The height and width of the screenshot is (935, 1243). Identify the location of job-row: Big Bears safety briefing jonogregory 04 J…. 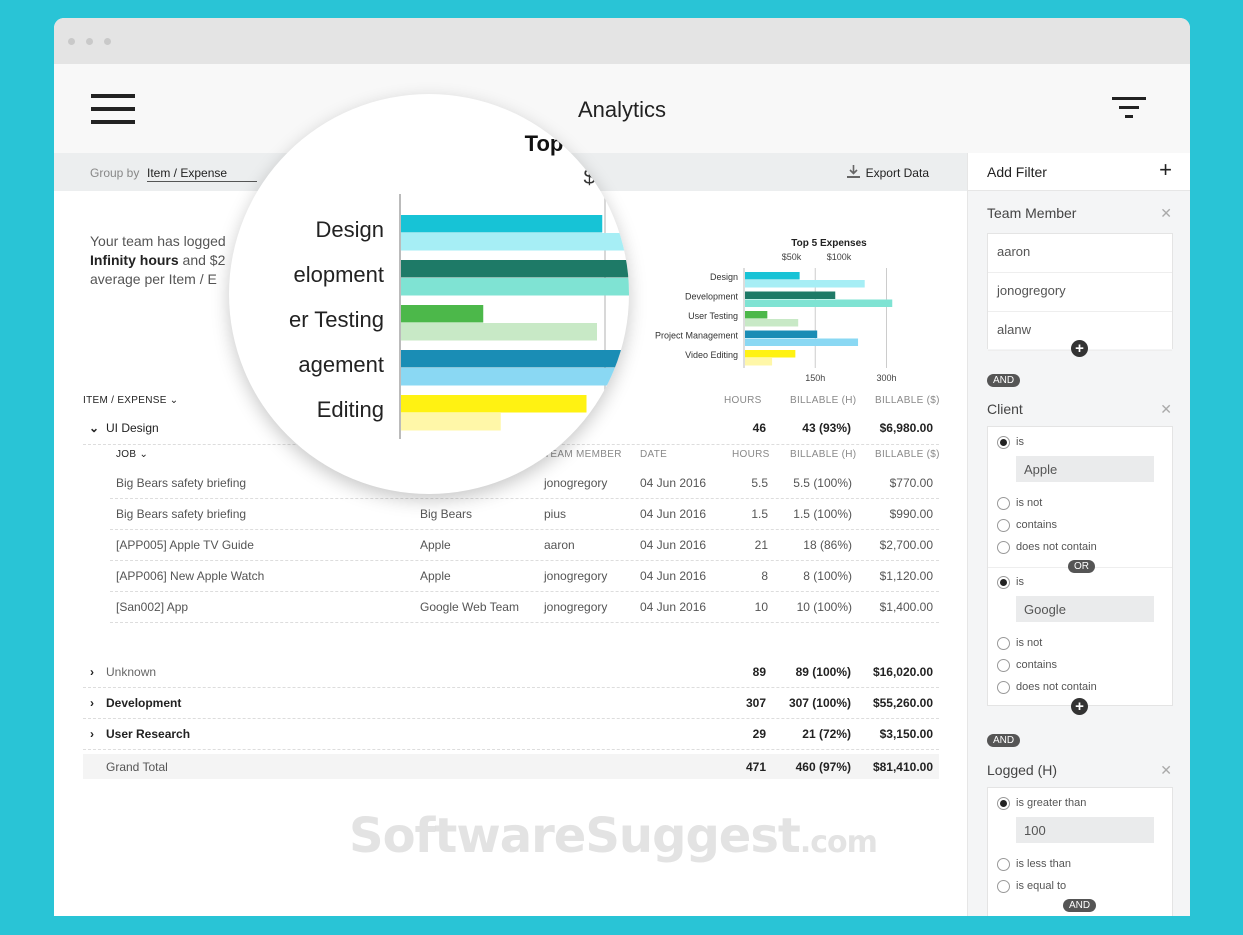
(524, 483).